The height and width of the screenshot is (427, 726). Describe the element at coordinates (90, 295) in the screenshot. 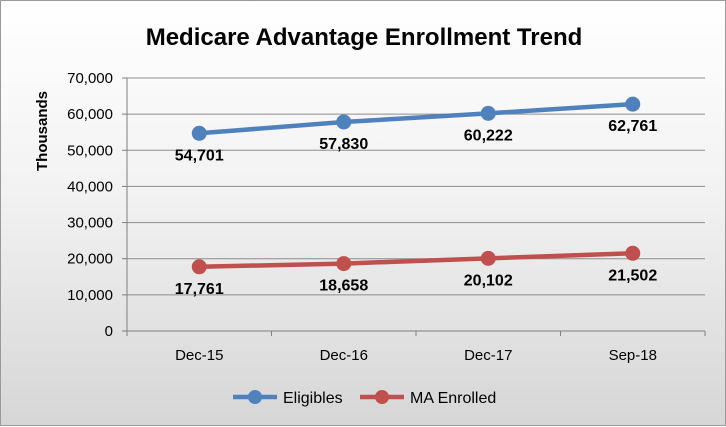

I see `y-tick-label: 10,000` at that location.